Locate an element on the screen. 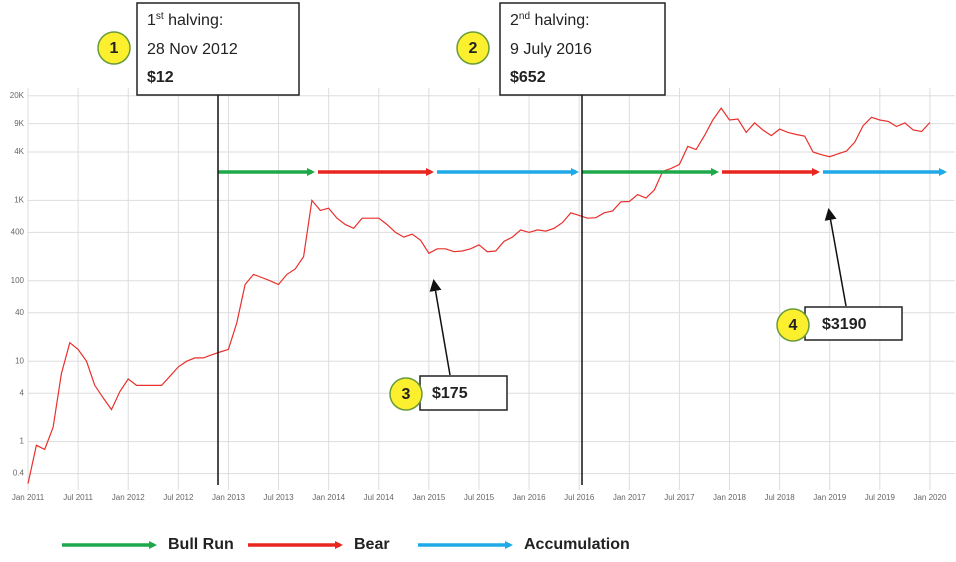 This screenshot has height=562, width=956. x-tick-label: Jul 2015 is located at coordinates (479, 497).